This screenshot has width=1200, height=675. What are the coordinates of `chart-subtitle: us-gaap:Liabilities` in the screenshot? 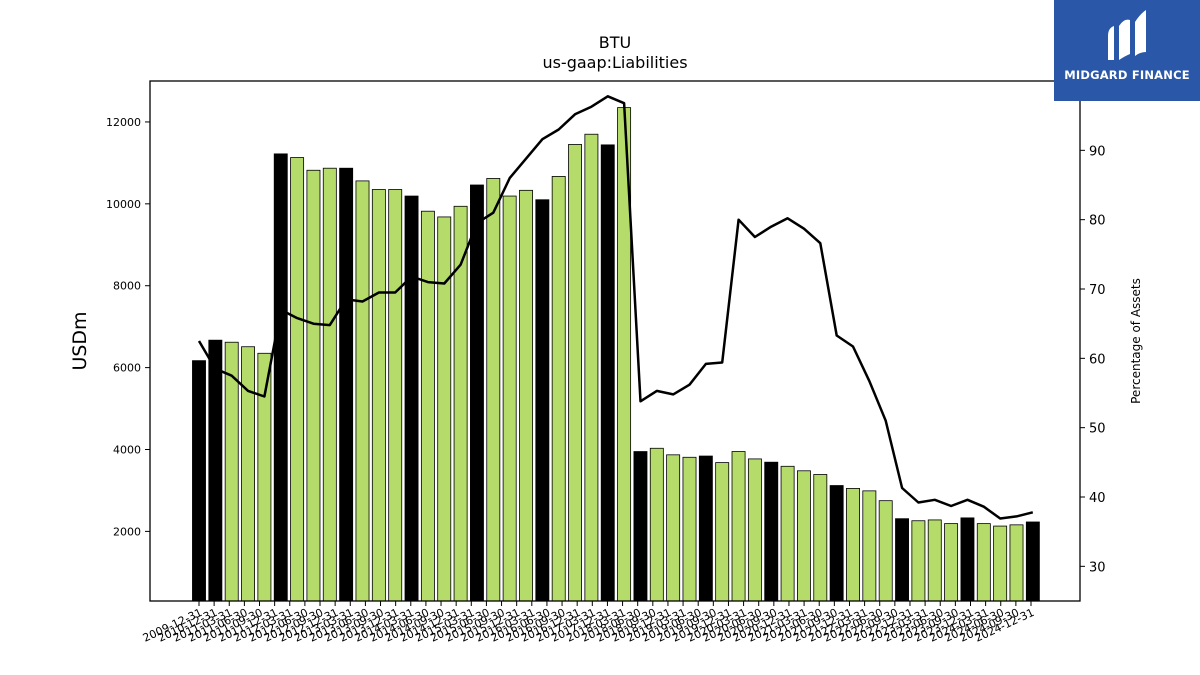 It's located at (614, 62).